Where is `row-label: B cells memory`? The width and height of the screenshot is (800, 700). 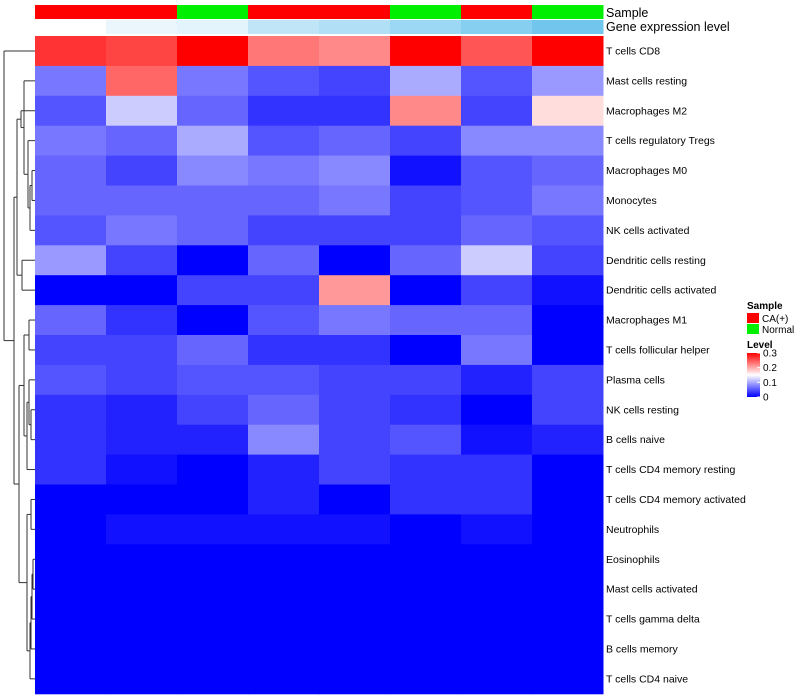
row-label: B cells memory is located at coordinates (642, 649).